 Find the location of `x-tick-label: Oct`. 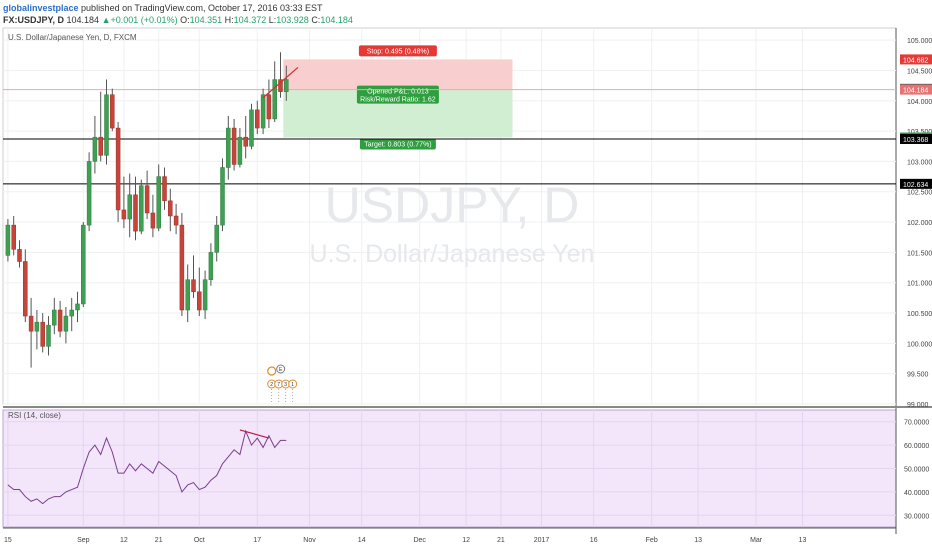

x-tick-label: Oct is located at coordinates (199, 540).